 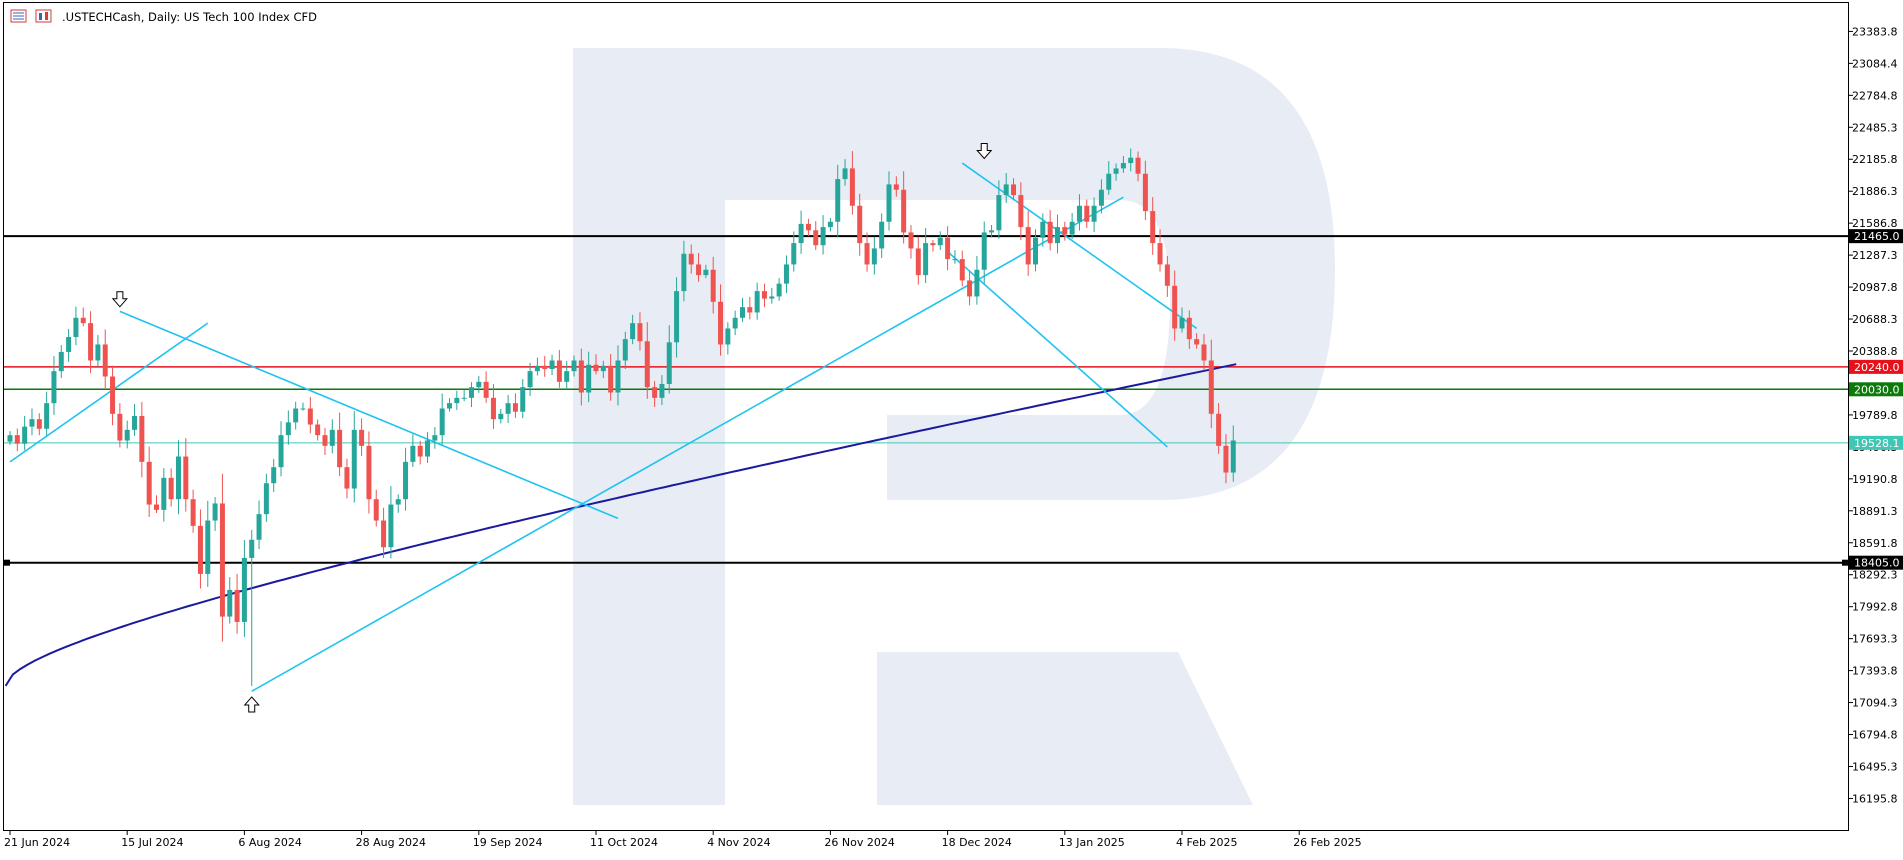 What do you see at coordinates (43, 16) in the screenshot?
I see `chart-window-icon` at bounding box center [43, 16].